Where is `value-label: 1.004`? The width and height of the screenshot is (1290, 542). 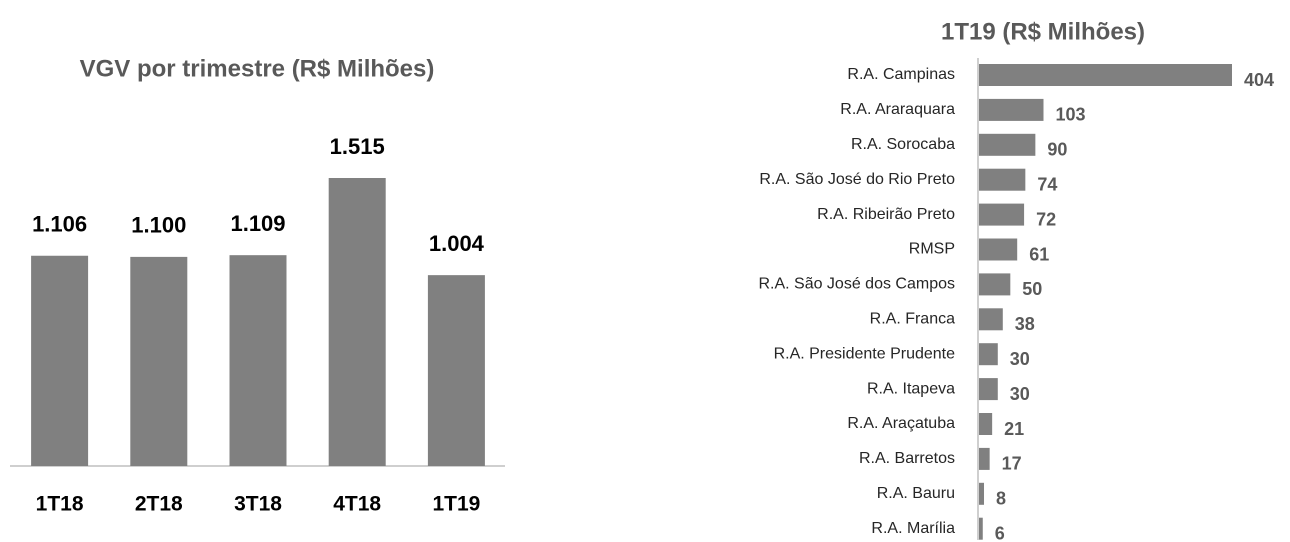 value-label: 1.004 is located at coordinates (457, 243).